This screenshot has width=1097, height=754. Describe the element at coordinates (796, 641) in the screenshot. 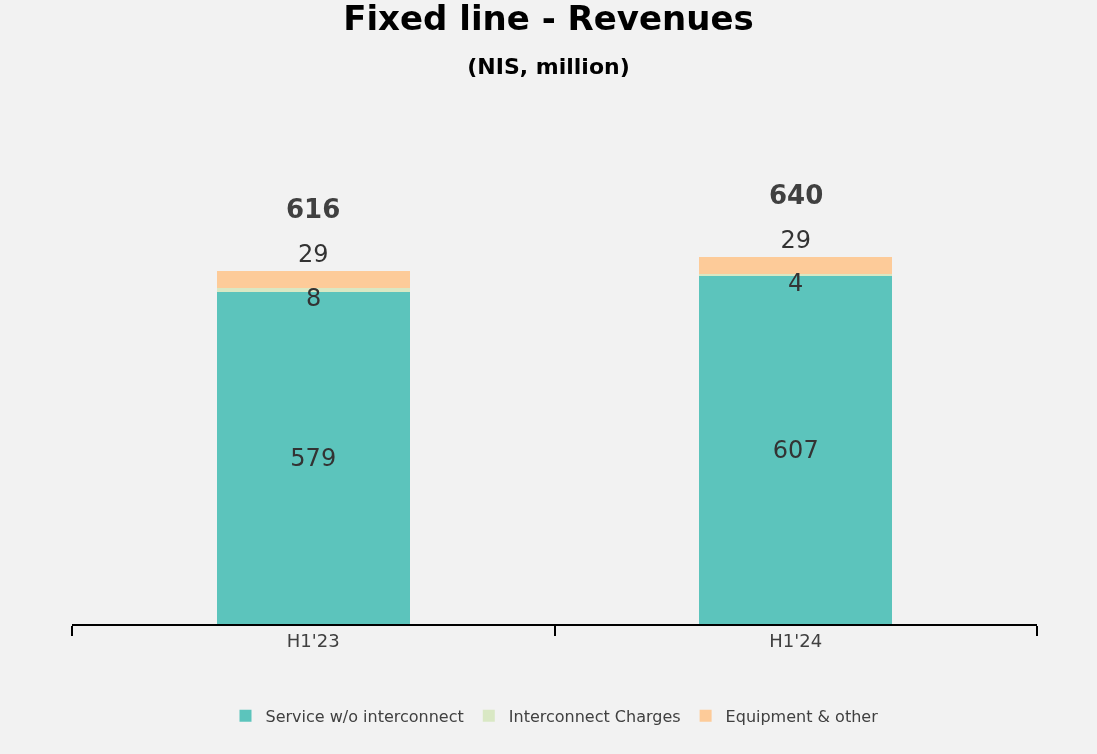

I see `x-tick-label: H1'24` at that location.